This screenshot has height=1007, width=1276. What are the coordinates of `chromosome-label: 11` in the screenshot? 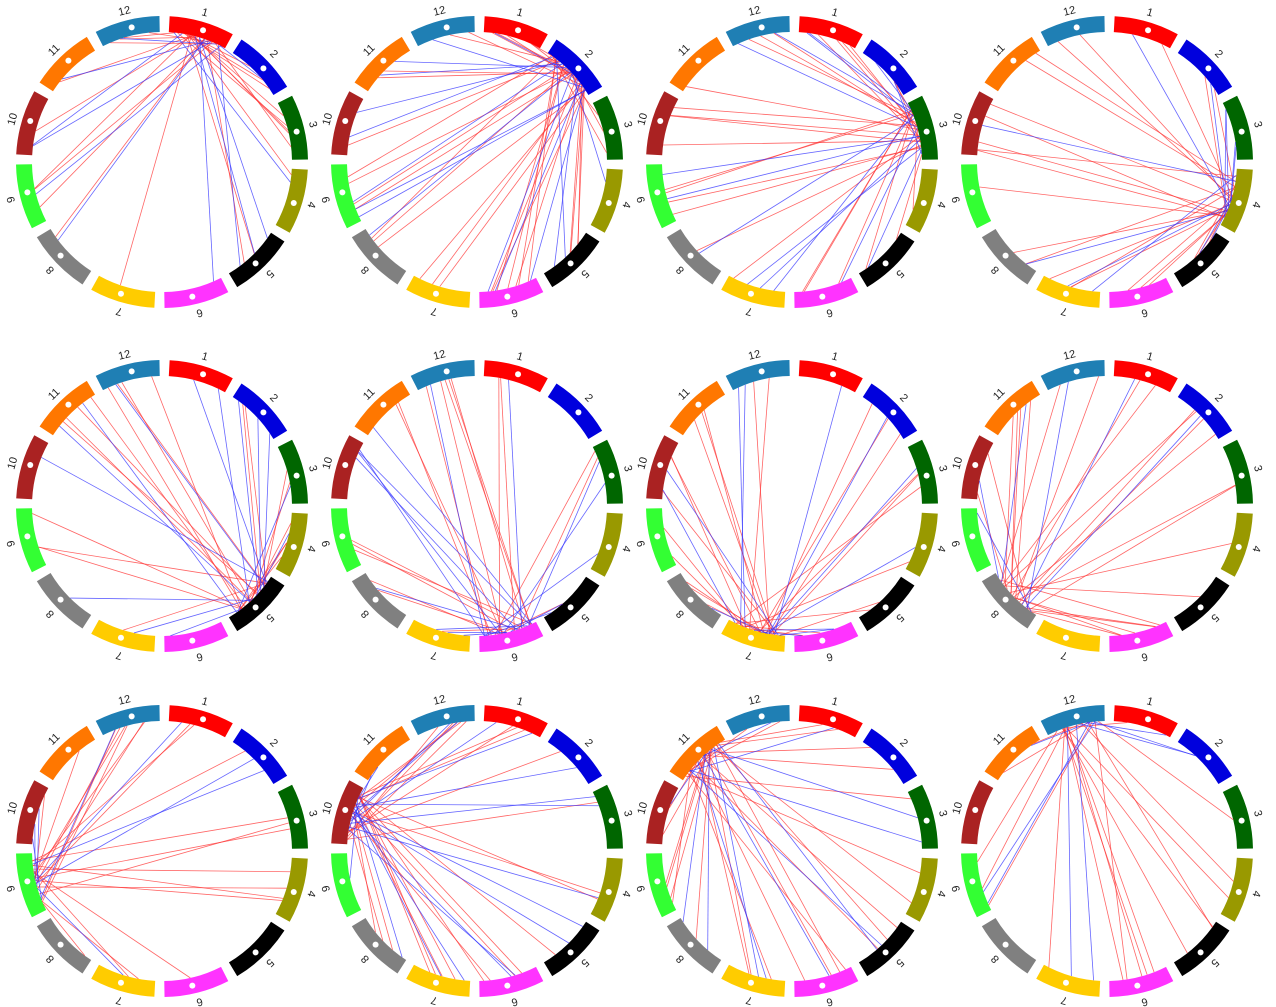 It's located at (369, 394).